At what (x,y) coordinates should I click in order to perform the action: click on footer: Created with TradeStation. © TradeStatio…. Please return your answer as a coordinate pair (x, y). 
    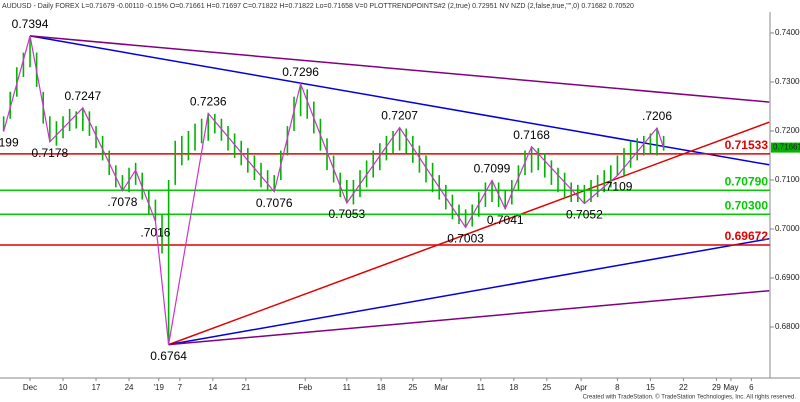
    Looking at the image, I should click on (690, 397).